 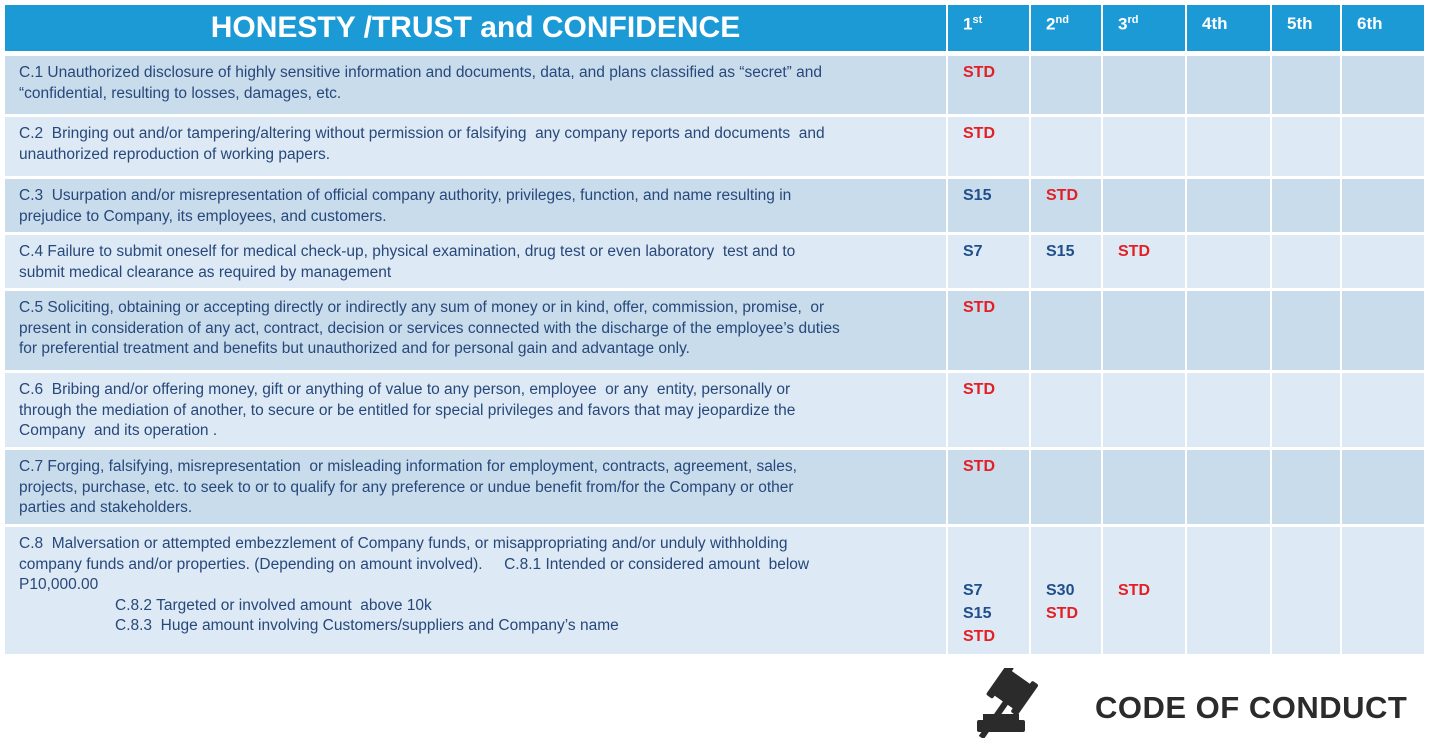 I want to click on header-sup: nd, so click(x=1062, y=20).